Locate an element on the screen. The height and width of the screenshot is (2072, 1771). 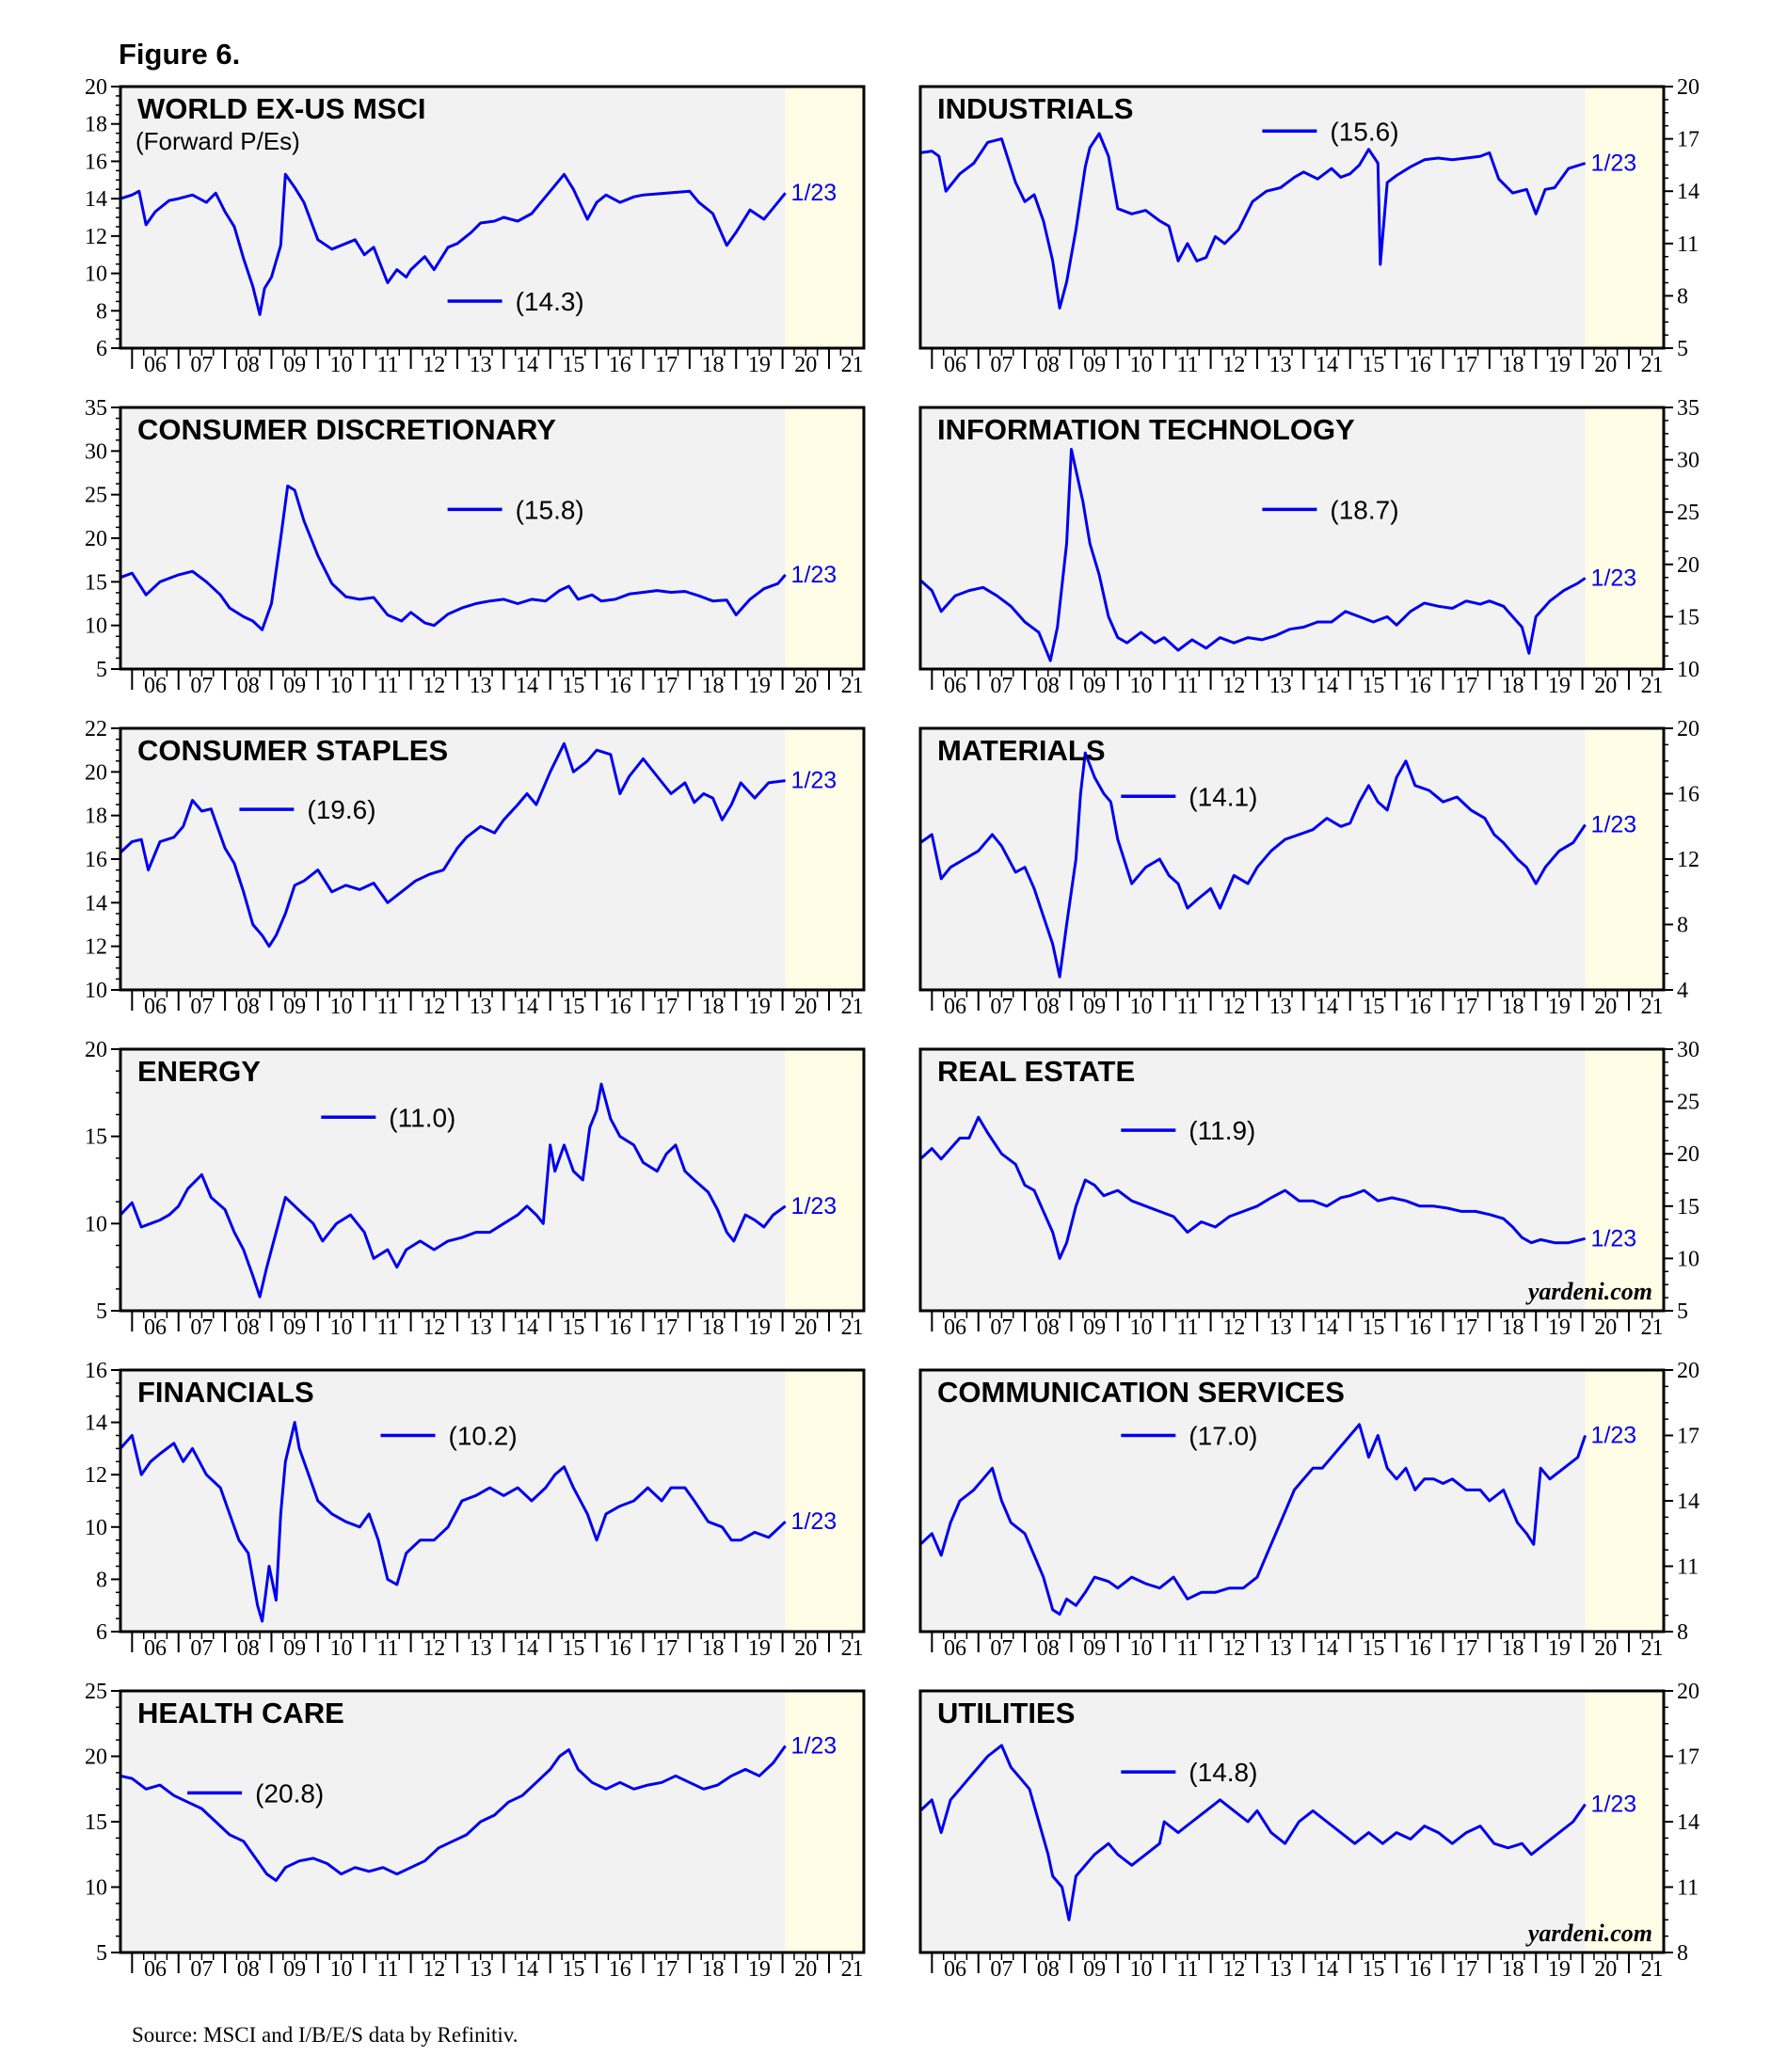
annotation-value: (11.0) is located at coordinates (422, 1117).